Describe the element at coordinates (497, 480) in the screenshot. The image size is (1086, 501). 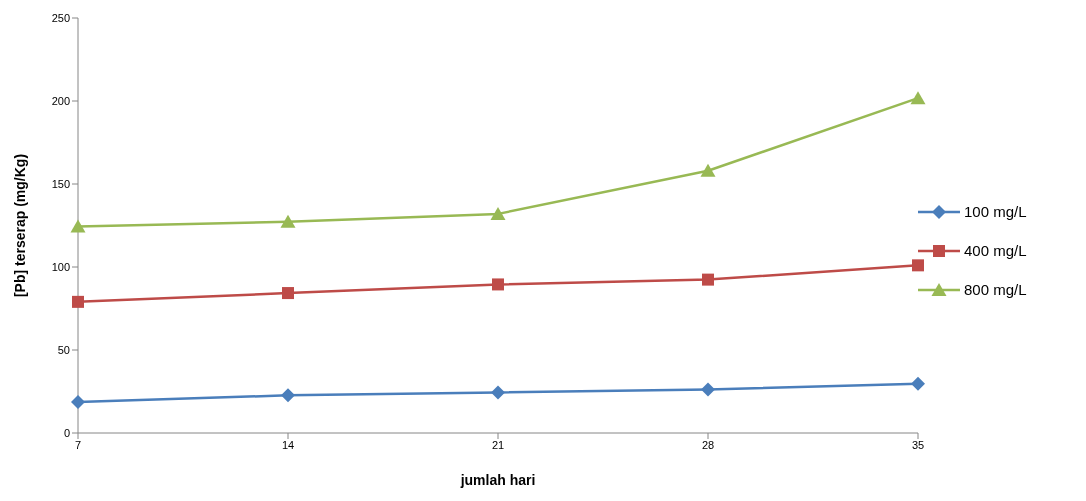
I see `x-axis-title: jumlah hari` at that location.